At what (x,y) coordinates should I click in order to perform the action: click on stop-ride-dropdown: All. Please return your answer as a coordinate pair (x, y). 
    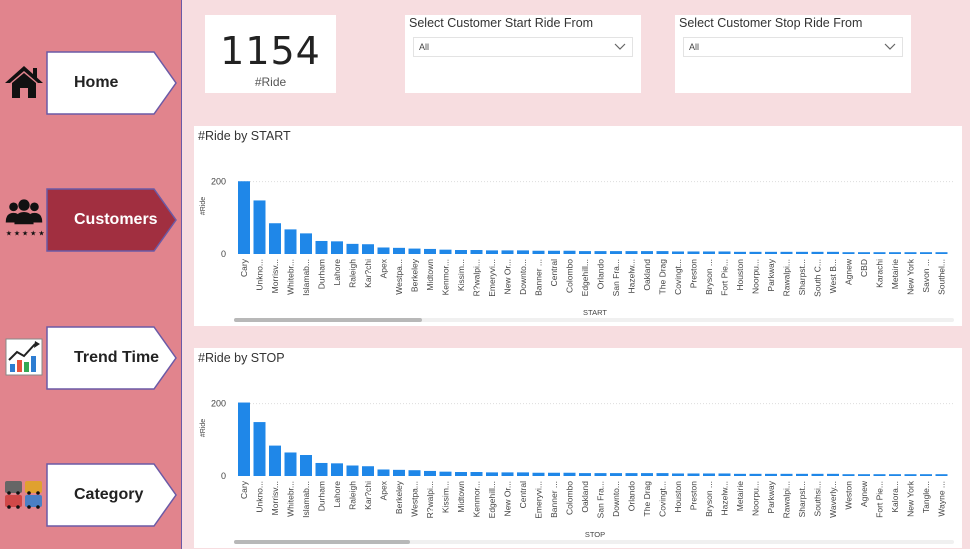
    Looking at the image, I should click on (793, 47).